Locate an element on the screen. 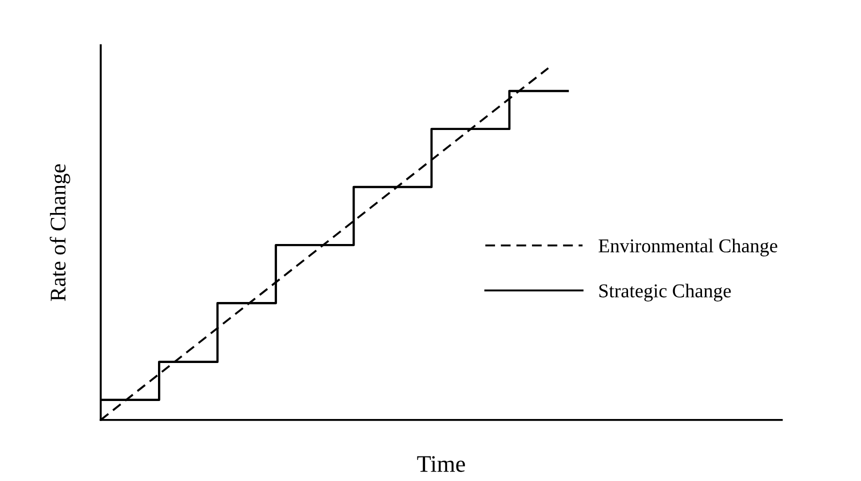 The height and width of the screenshot is (481, 861). legend-label: Strategic Change is located at coordinates (665, 293).